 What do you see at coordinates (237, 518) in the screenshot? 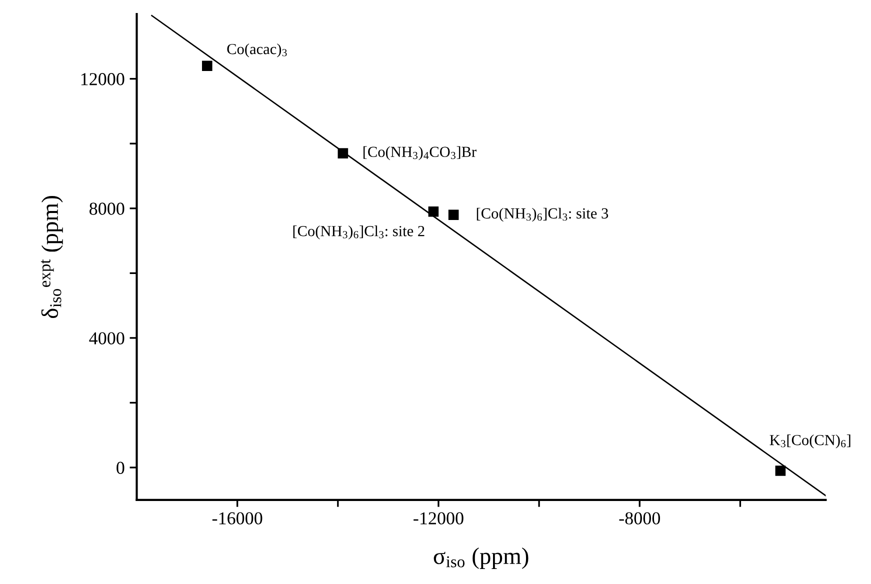
I see `x-tick-label: -16000` at bounding box center [237, 518].